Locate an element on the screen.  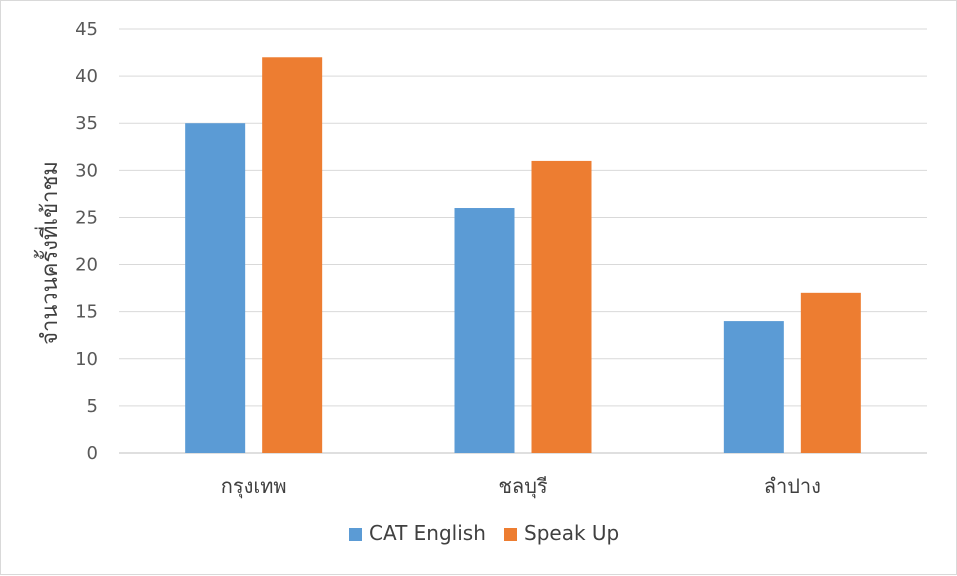
y-tick-label: 0 is located at coordinates (92, 453).